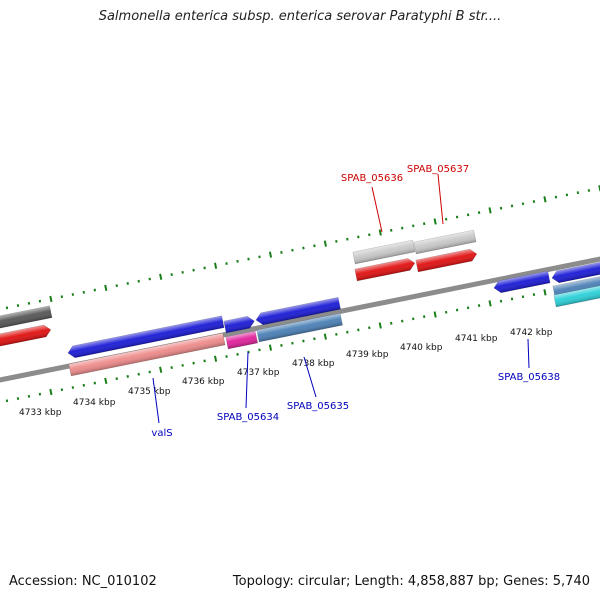 This screenshot has width=600, height=600. I want to click on scale-tick-label: 4736 kbp, so click(203, 382).